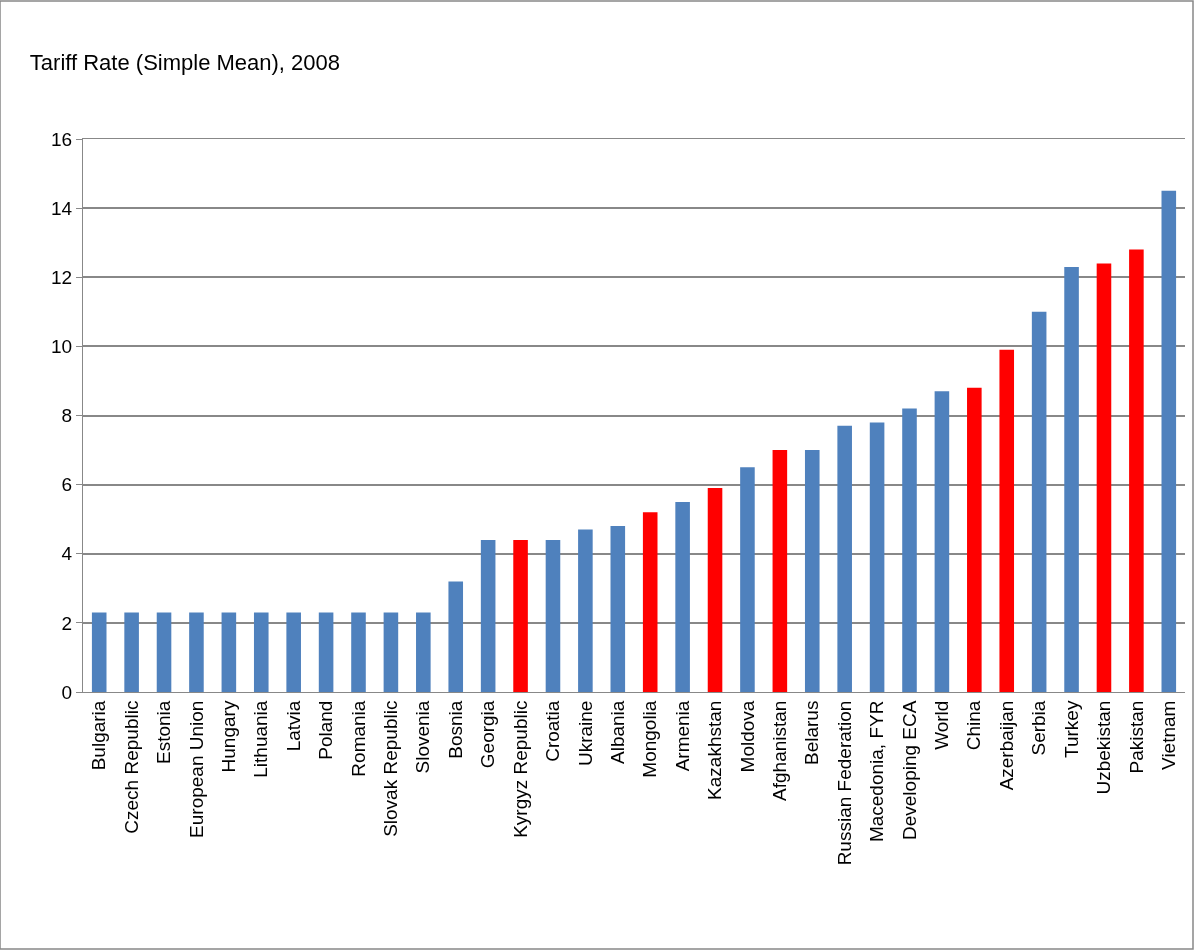 The image size is (1194, 950). I want to click on y-tick-label: 8, so click(67, 416).